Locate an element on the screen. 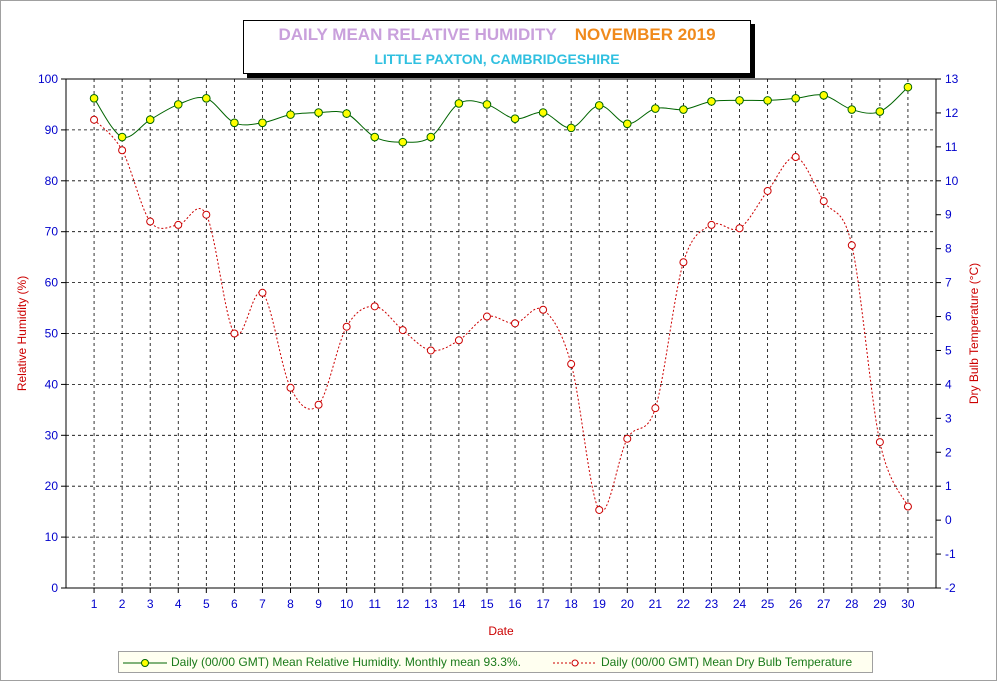  x-tick-label: 9 is located at coordinates (318, 604).